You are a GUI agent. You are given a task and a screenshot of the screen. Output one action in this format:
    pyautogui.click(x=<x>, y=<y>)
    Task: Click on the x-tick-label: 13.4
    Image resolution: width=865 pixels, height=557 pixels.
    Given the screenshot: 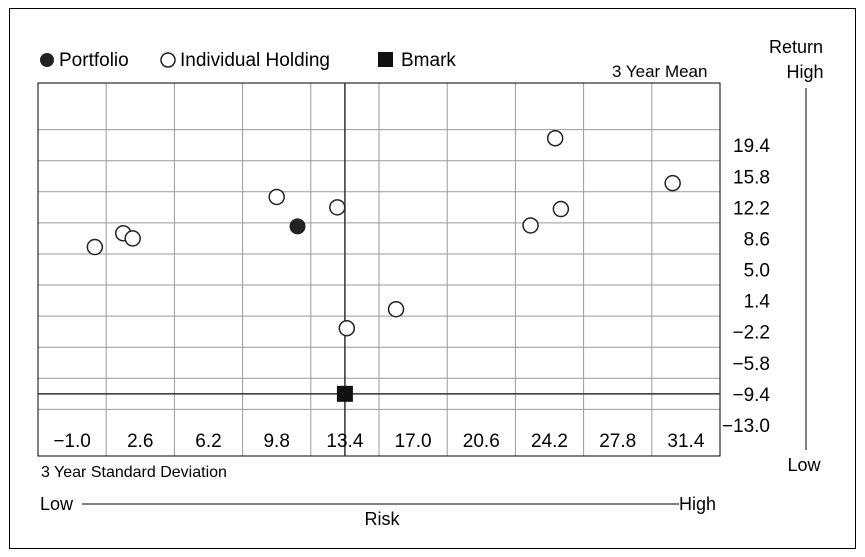 What is the action you would take?
    pyautogui.click(x=344, y=441)
    